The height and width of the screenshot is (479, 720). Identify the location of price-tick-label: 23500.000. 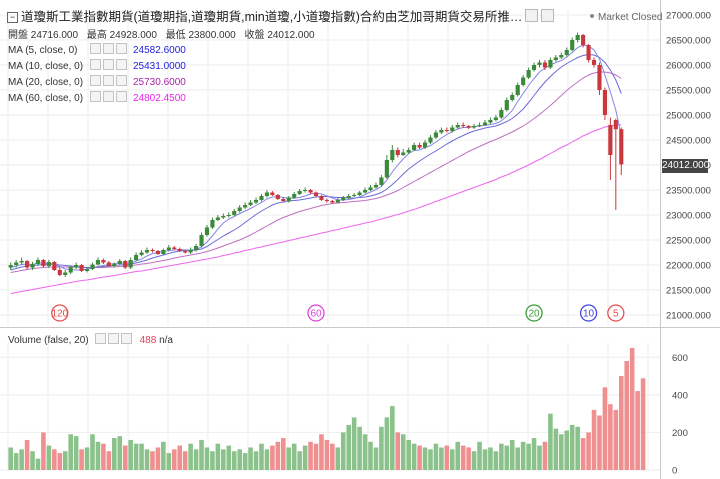
(688, 191).